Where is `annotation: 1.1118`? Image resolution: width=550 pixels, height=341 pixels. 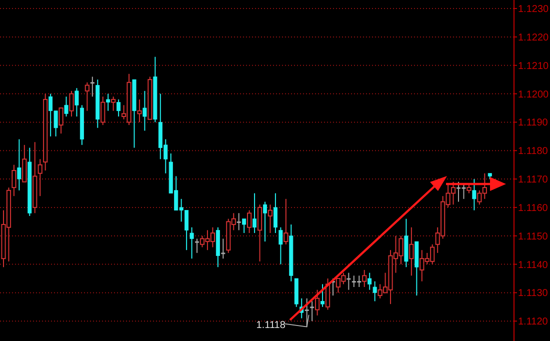
annotation: 1.1118 is located at coordinates (271, 325).